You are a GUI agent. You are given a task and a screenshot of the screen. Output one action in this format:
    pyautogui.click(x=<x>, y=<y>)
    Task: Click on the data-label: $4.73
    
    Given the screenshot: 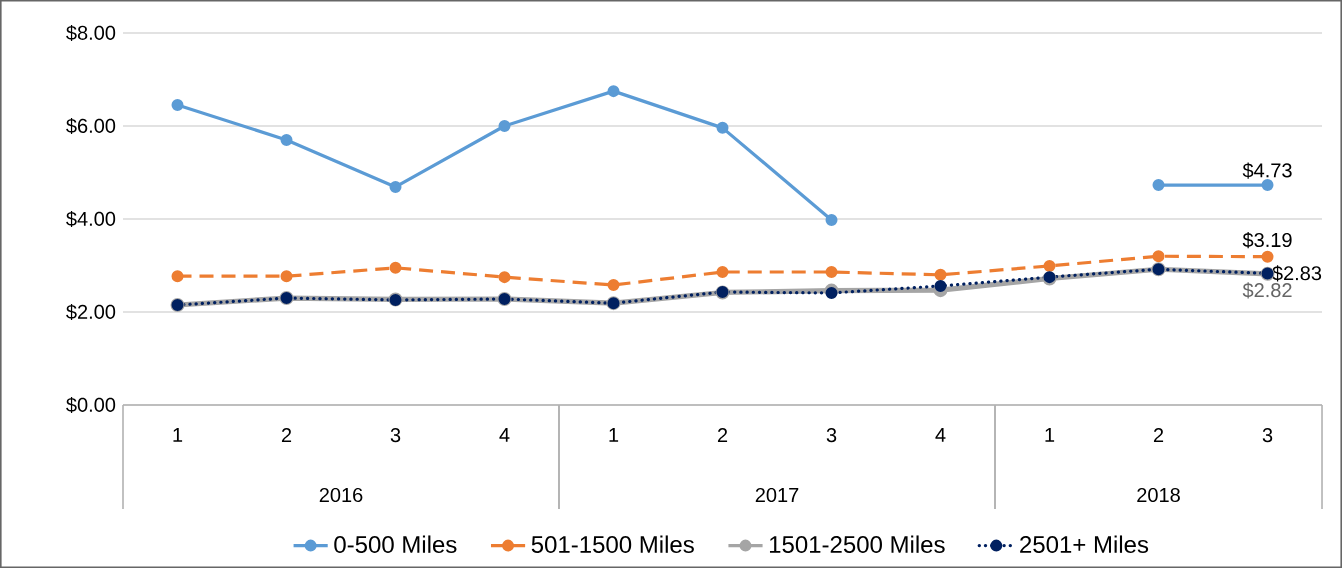 What is the action you would take?
    pyautogui.click(x=1267, y=170)
    